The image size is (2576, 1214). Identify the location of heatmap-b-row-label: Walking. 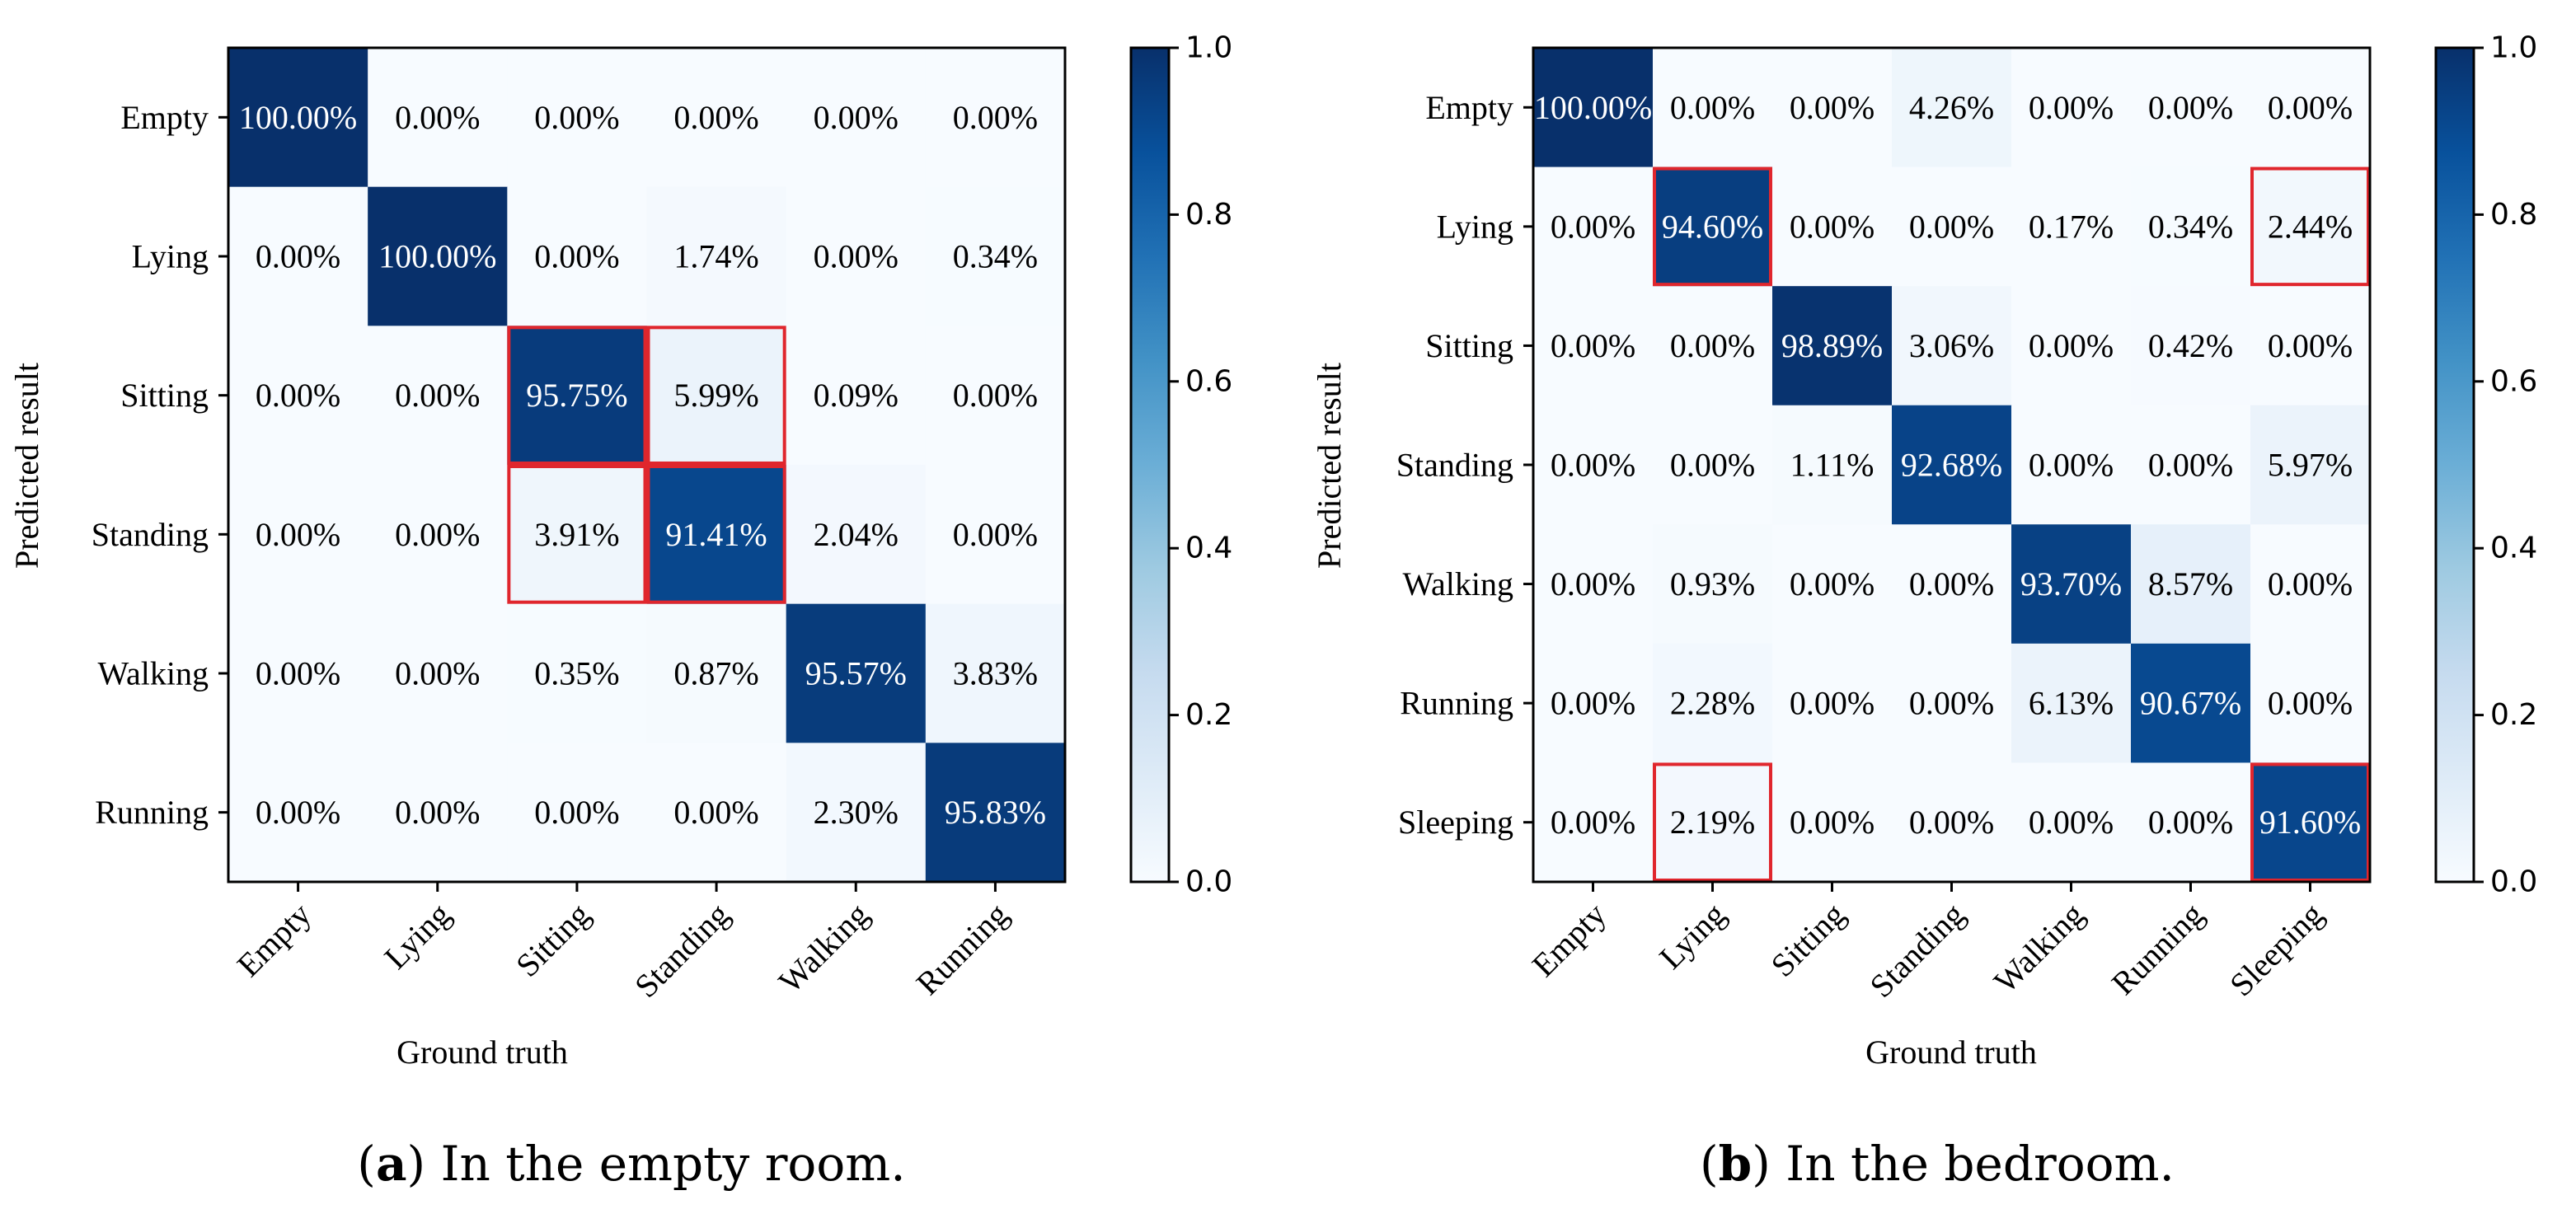
(1458, 583).